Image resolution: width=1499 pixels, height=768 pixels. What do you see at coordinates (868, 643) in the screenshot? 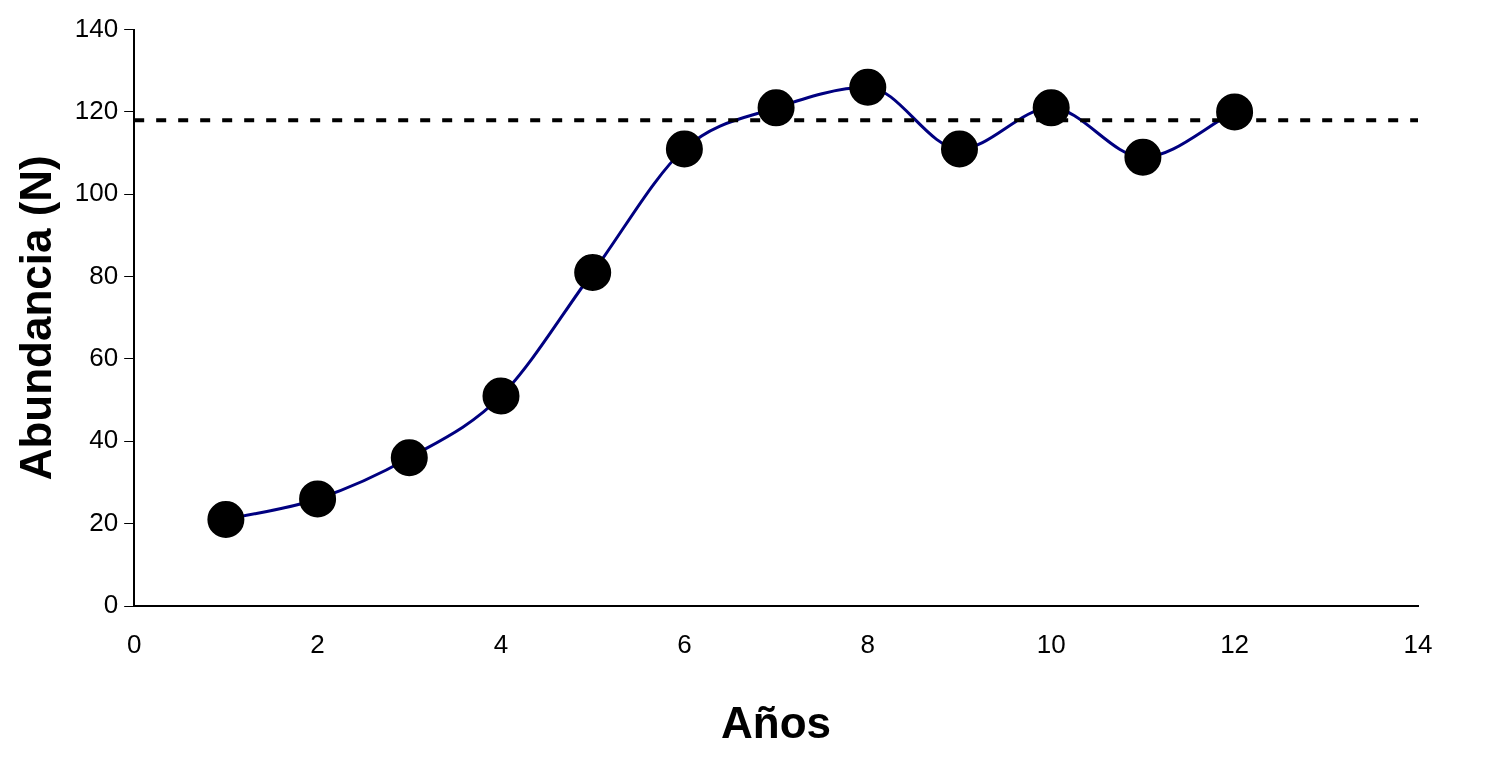
I see `x-tick-label: 8` at bounding box center [868, 643].